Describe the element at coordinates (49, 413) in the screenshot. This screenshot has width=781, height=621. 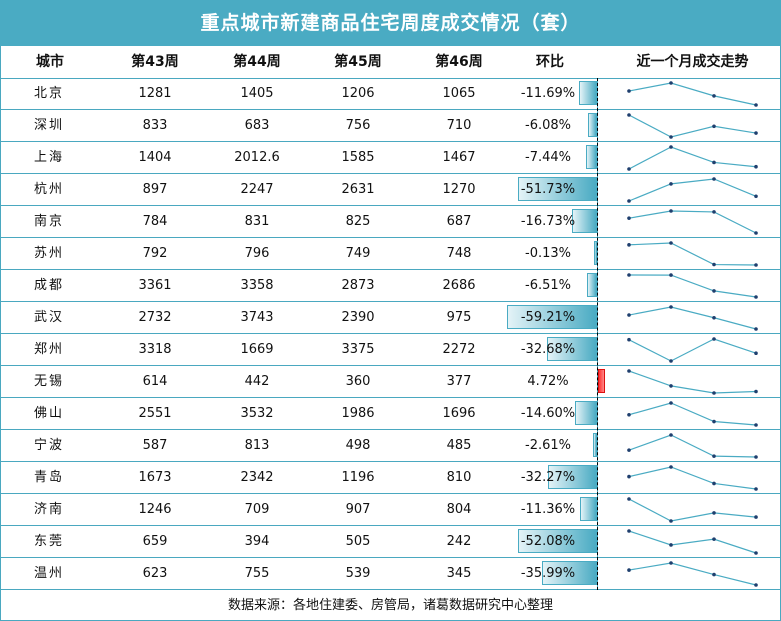
I see `city: 佛山` at that location.